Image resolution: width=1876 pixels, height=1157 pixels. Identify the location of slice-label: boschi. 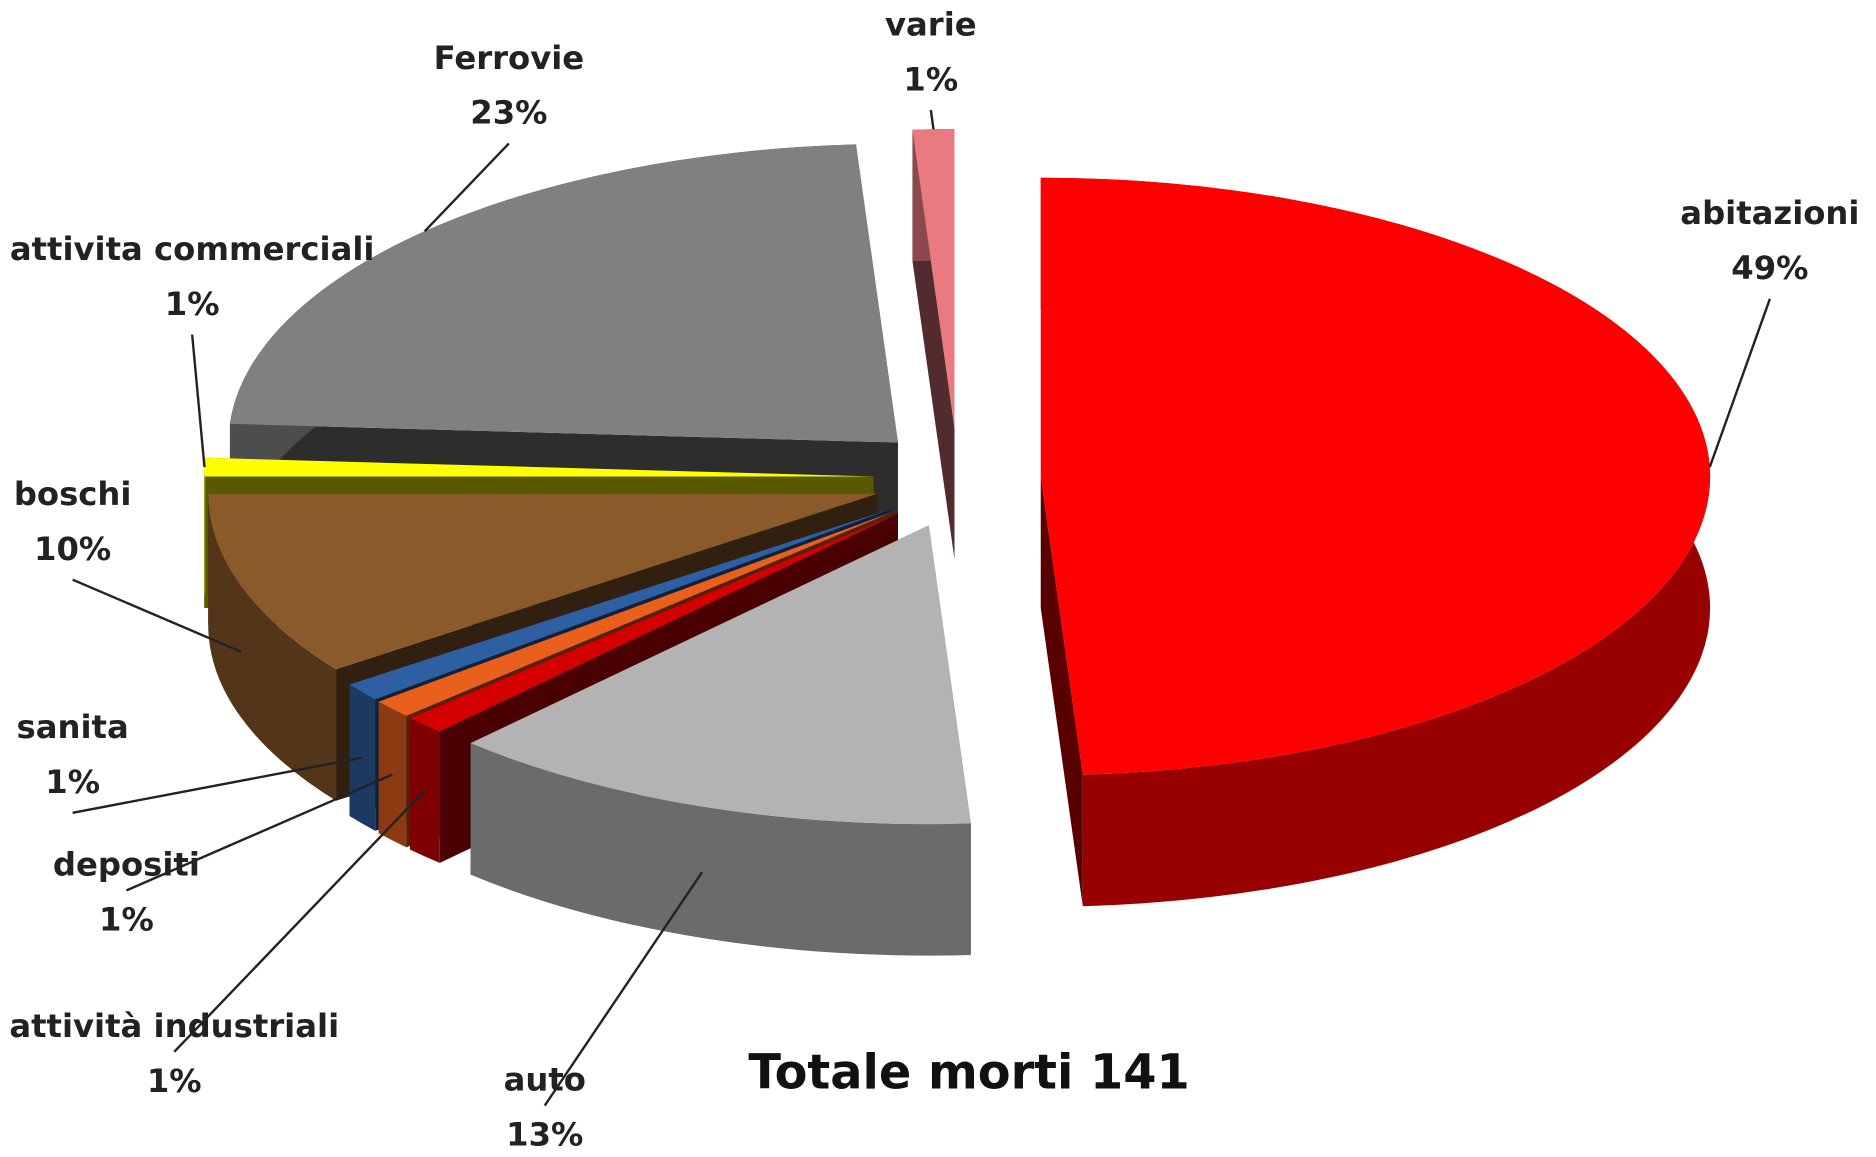
(73, 494).